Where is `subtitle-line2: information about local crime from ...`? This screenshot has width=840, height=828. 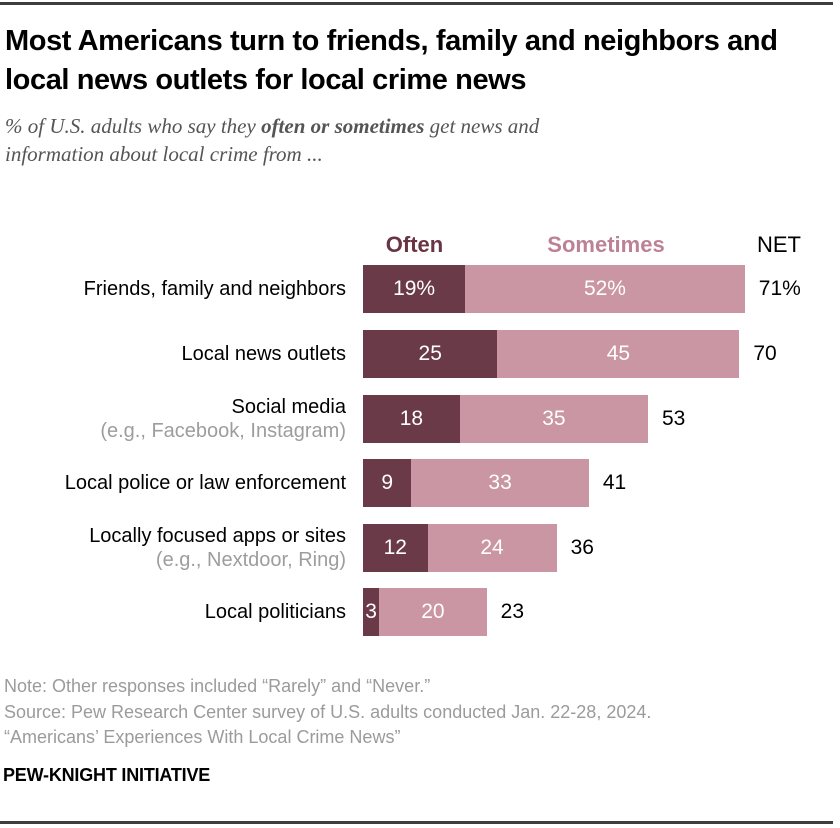
subtitle-line2: information about local crime from ... is located at coordinates (164, 154).